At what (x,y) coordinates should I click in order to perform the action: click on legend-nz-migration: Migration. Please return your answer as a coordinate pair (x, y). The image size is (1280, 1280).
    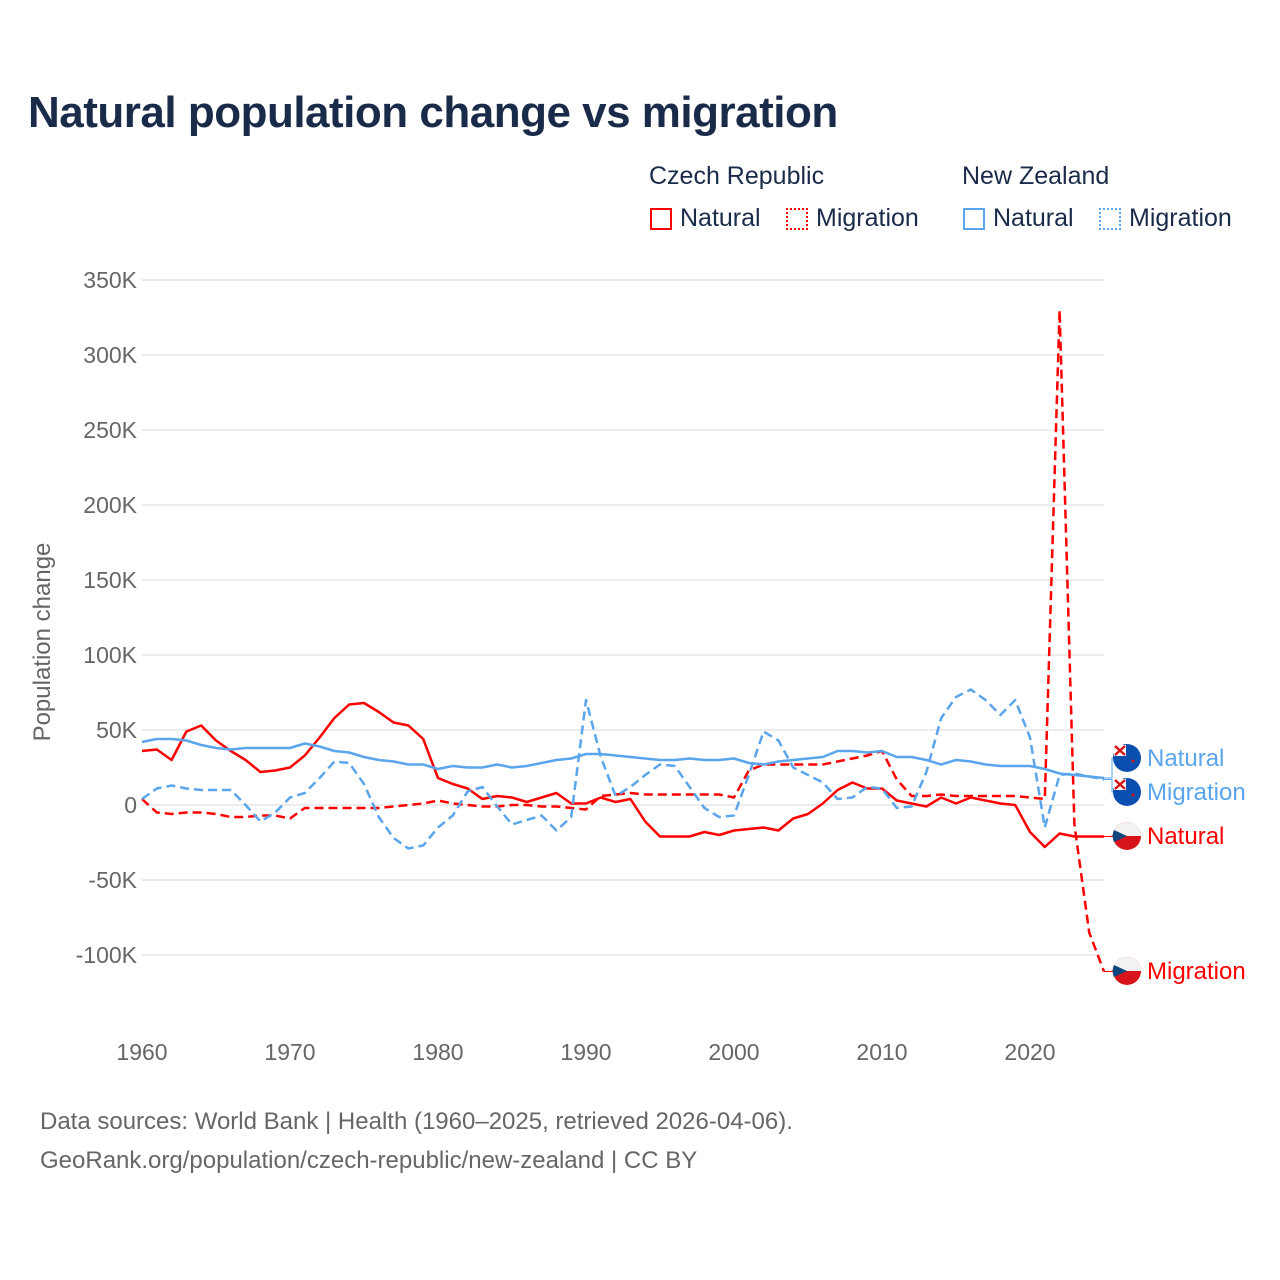
    Looking at the image, I should click on (1165, 218).